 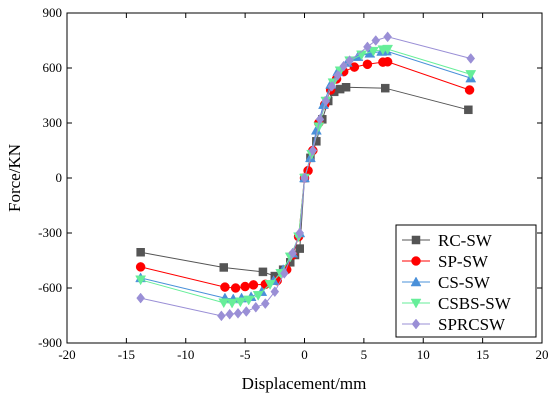 What do you see at coordinates (416, 281) in the screenshot?
I see `legend-marker-cs-sw` at bounding box center [416, 281].